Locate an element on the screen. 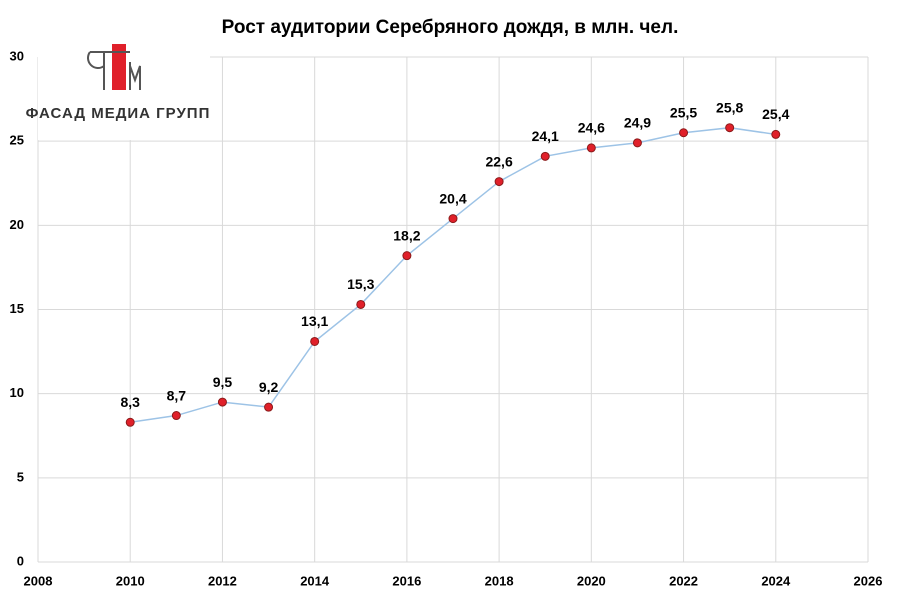 This screenshot has height=600, width=900. data-label: 15,3 is located at coordinates (360, 284).